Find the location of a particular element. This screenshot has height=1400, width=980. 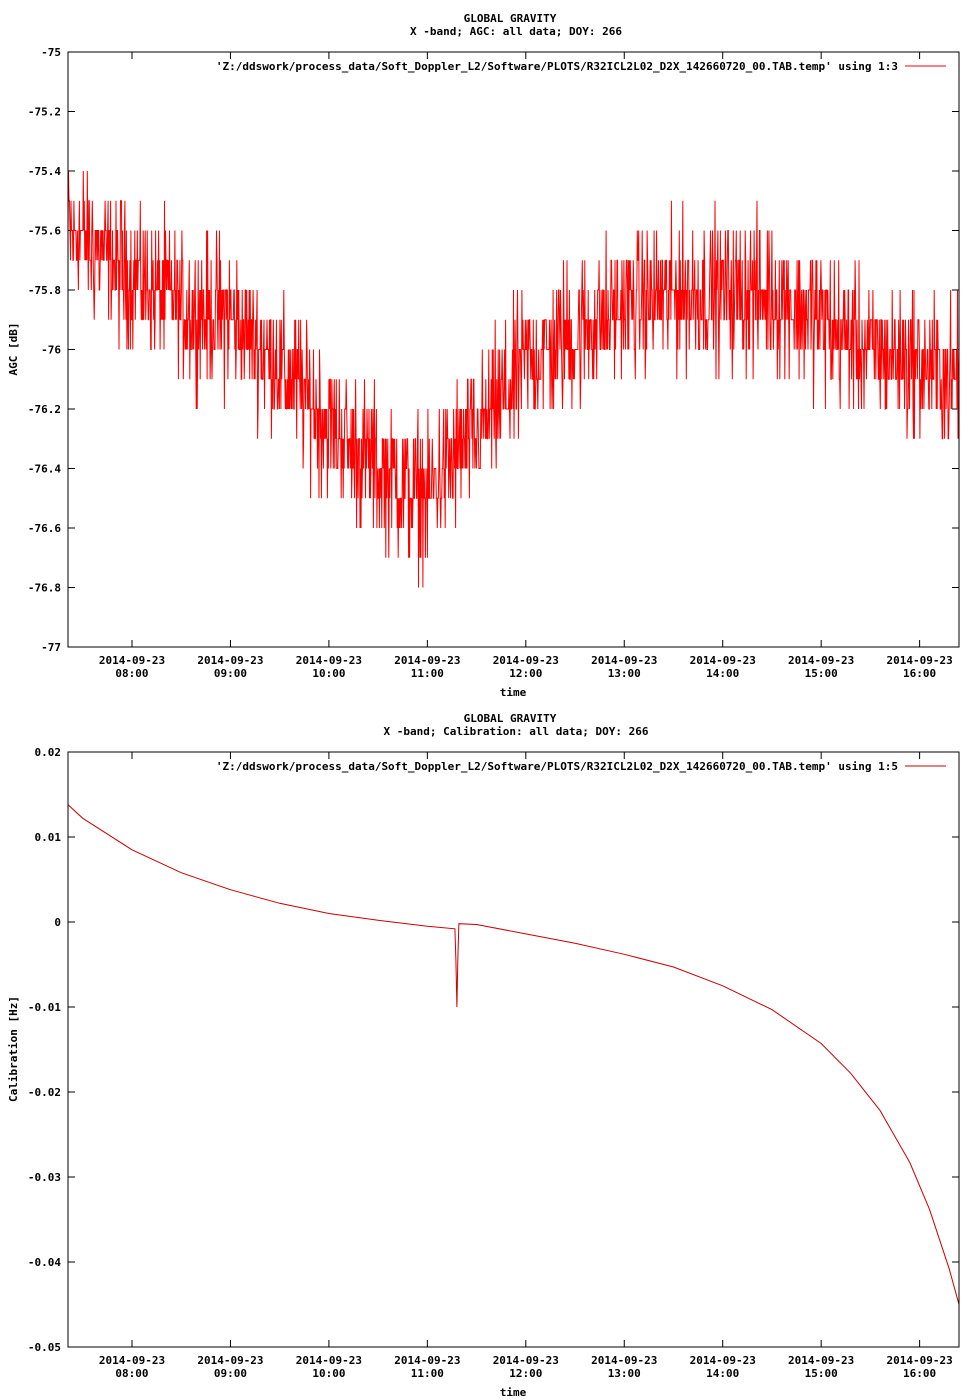

y-axis-label: Calibration [Hz] is located at coordinates (13, 1049).